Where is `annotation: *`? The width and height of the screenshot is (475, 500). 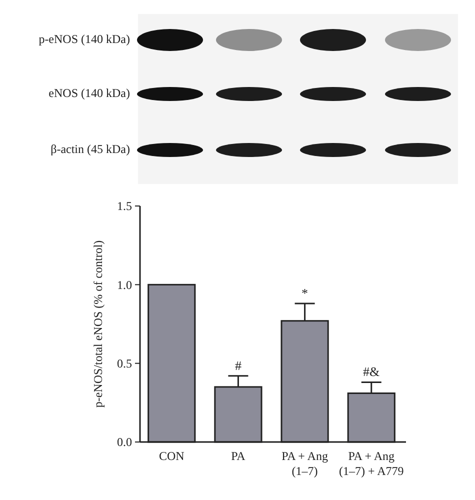 annotation: * is located at coordinates (305, 293).